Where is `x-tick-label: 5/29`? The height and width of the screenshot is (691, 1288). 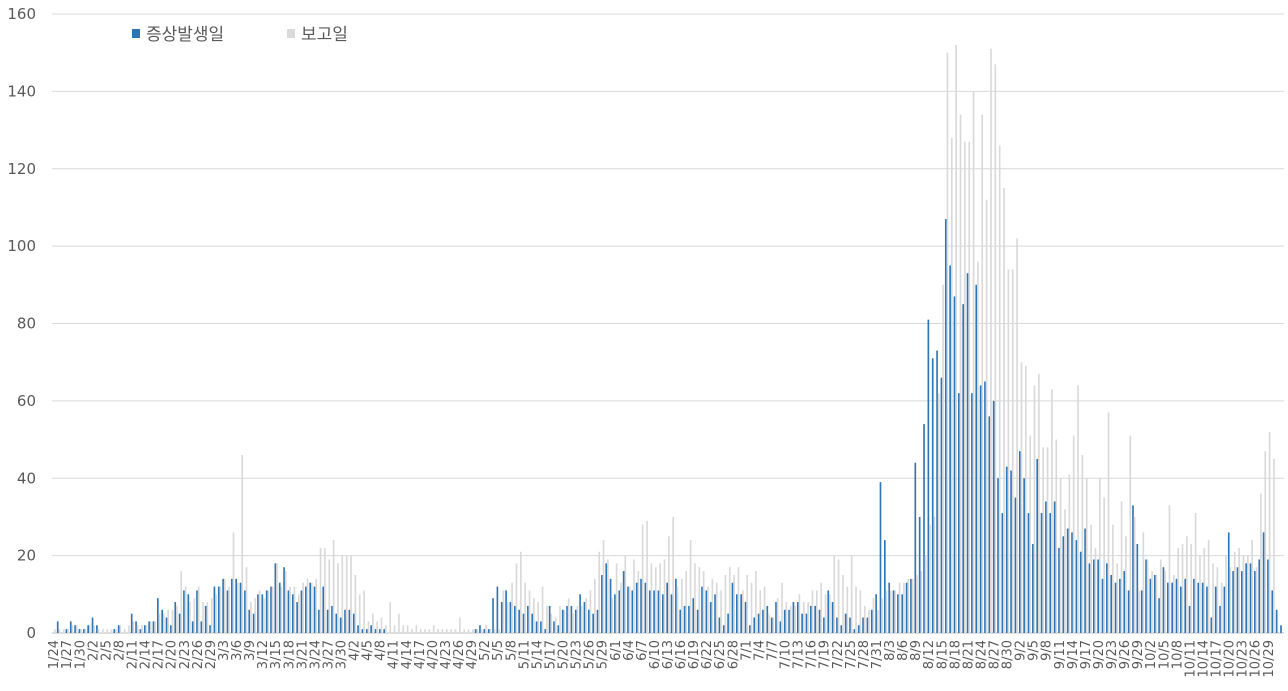
x-tick-label: 5/29 is located at coordinates (603, 654).